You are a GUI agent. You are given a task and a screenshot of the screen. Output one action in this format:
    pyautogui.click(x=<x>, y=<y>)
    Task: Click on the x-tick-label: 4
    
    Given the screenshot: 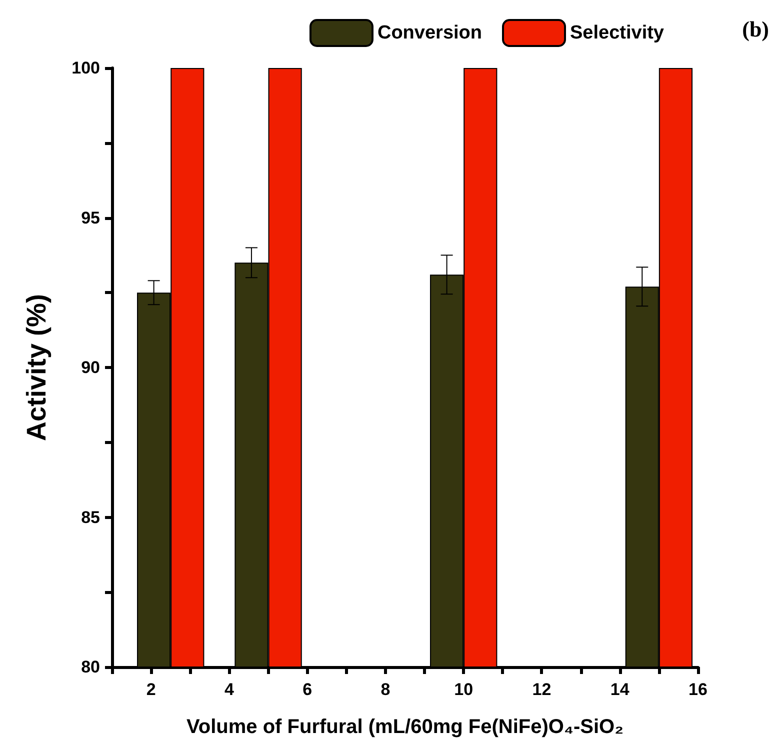 What is the action you would take?
    pyautogui.click(x=229, y=689)
    